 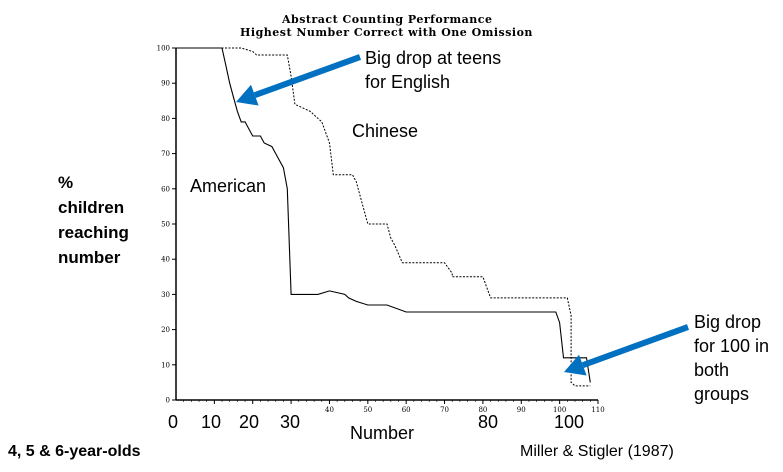 I want to click on y-tick-label: 20, so click(x=165, y=330).